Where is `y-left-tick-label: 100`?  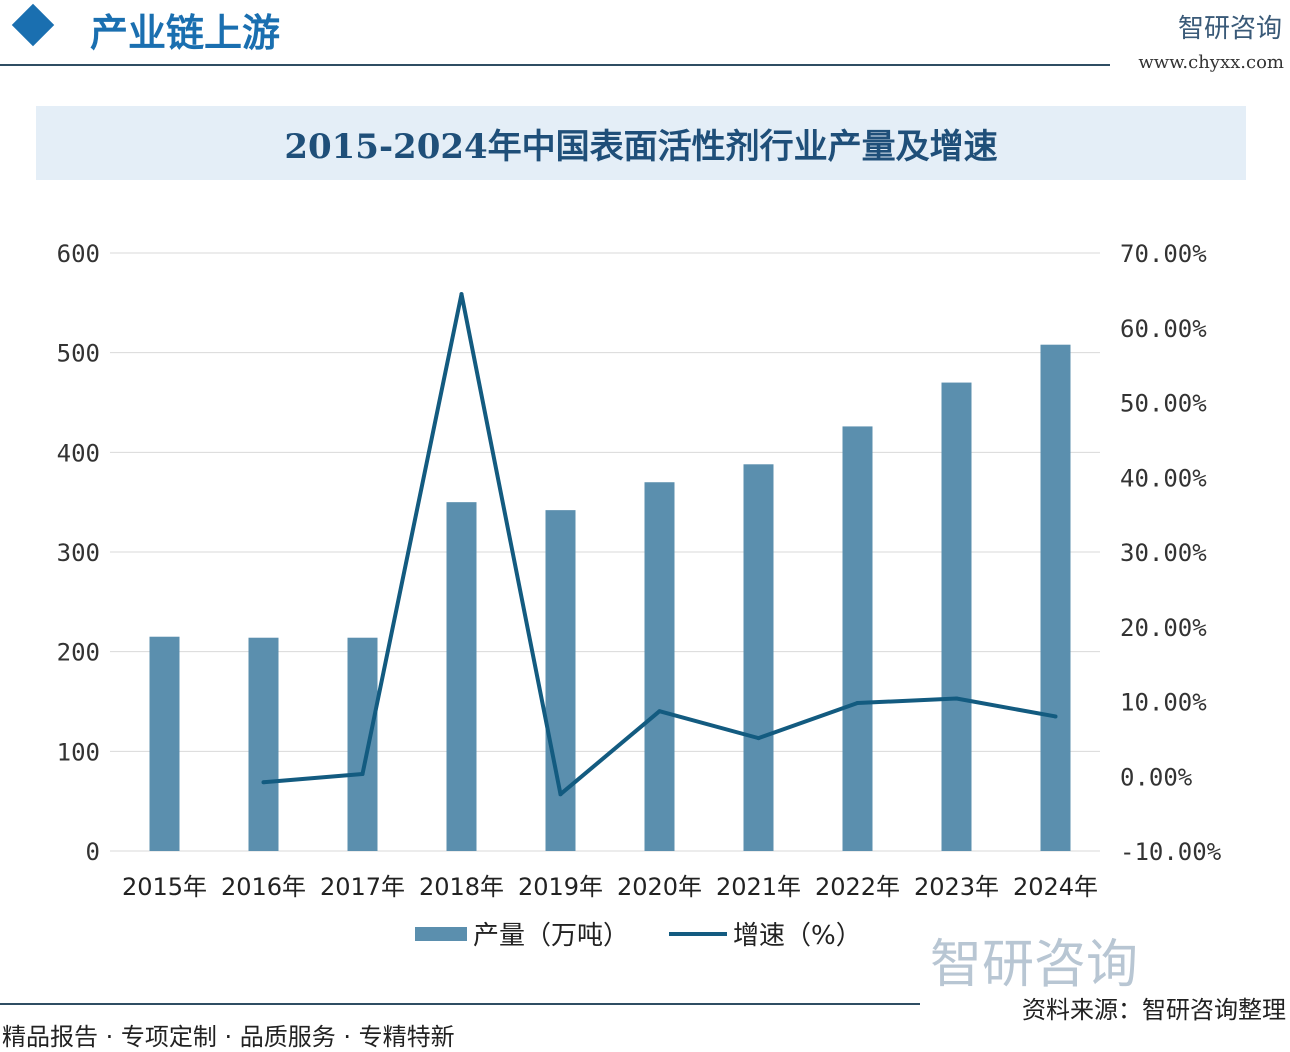 y-left-tick-label: 100 is located at coordinates (78, 752).